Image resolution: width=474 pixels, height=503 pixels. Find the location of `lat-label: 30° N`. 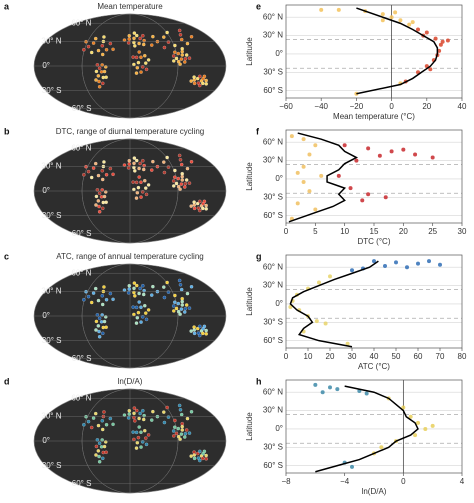

lat-label: 30° N is located at coordinates (51, 415).